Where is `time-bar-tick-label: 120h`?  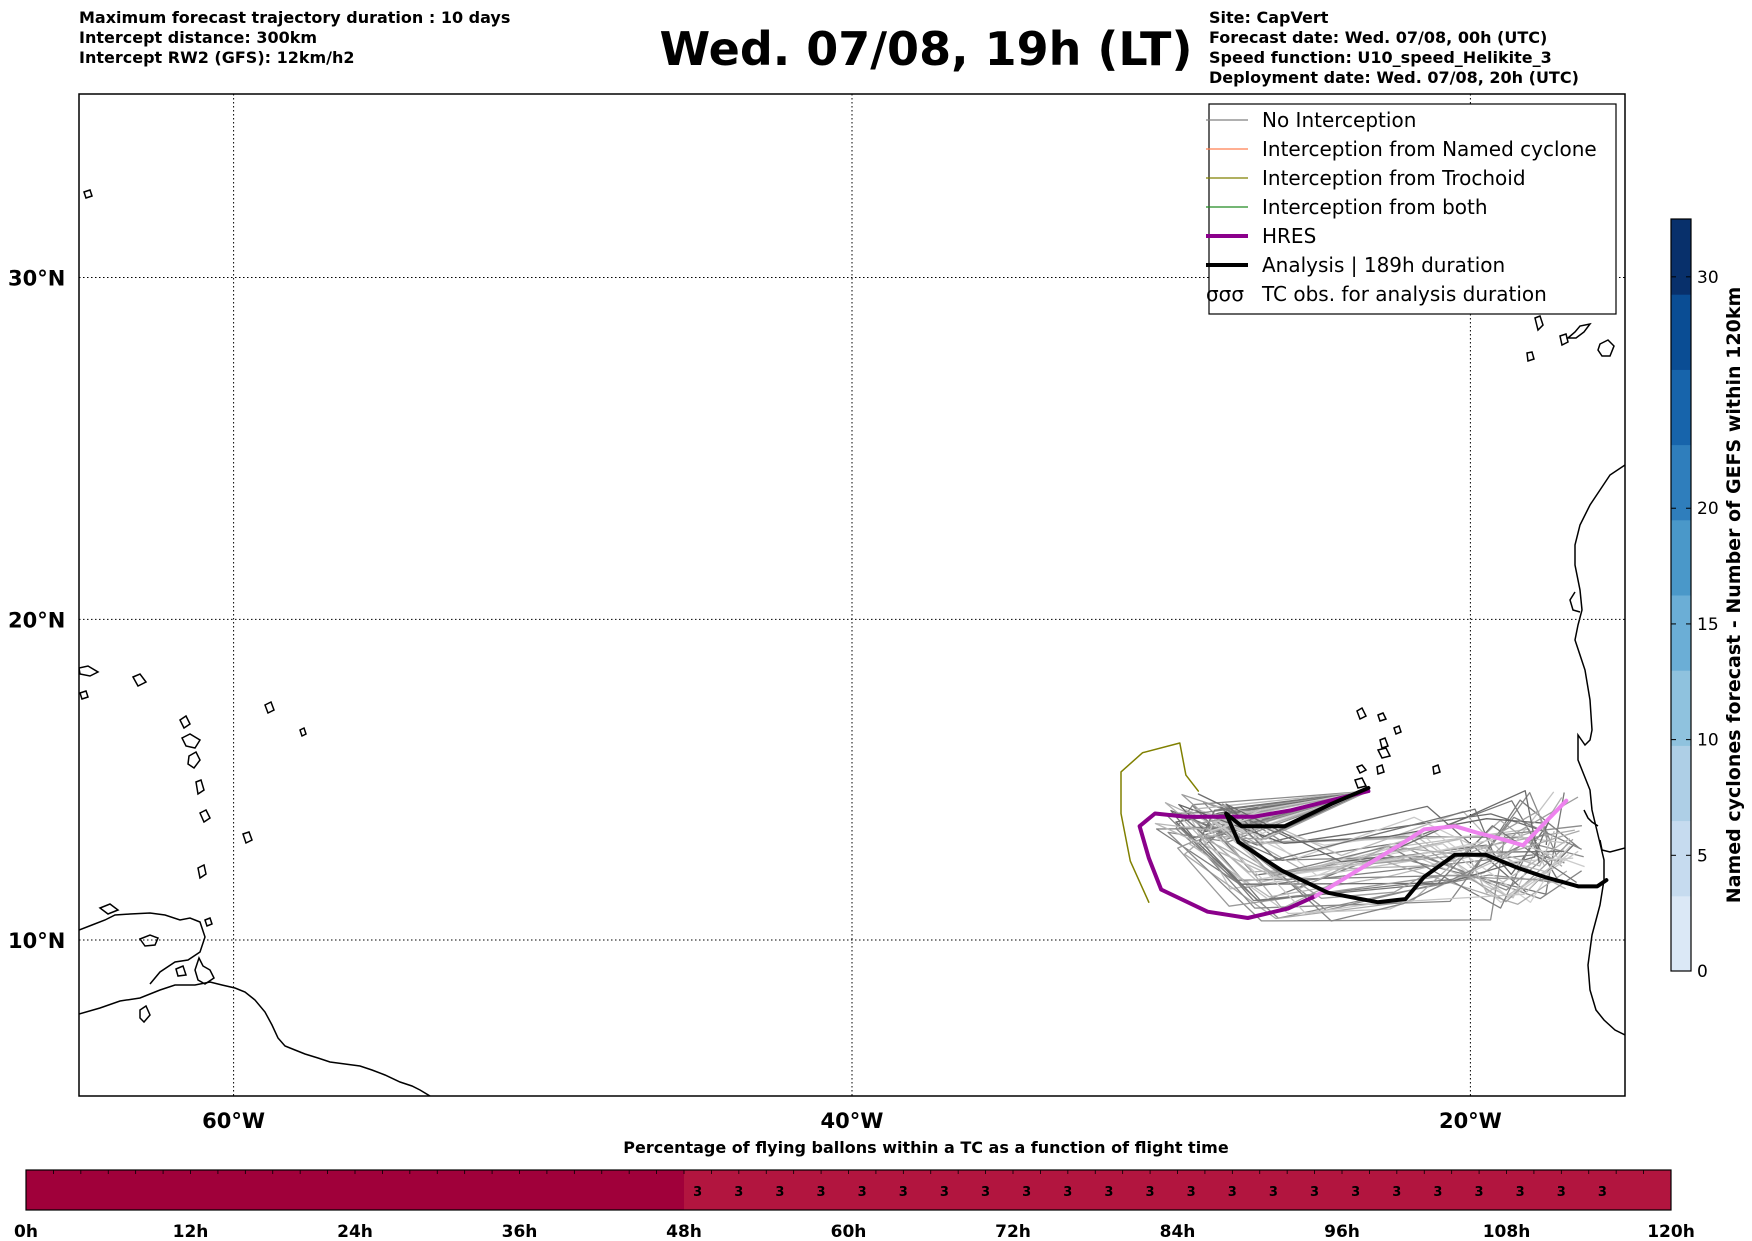
time-bar-tick-label: 120h is located at coordinates (1671, 1231).